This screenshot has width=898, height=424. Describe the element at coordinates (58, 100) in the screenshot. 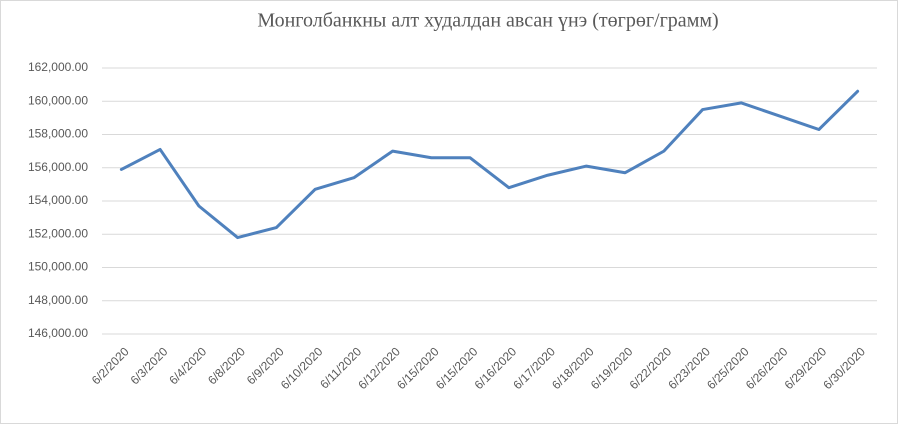

I see `y-tick-label: 160,000.00` at that location.